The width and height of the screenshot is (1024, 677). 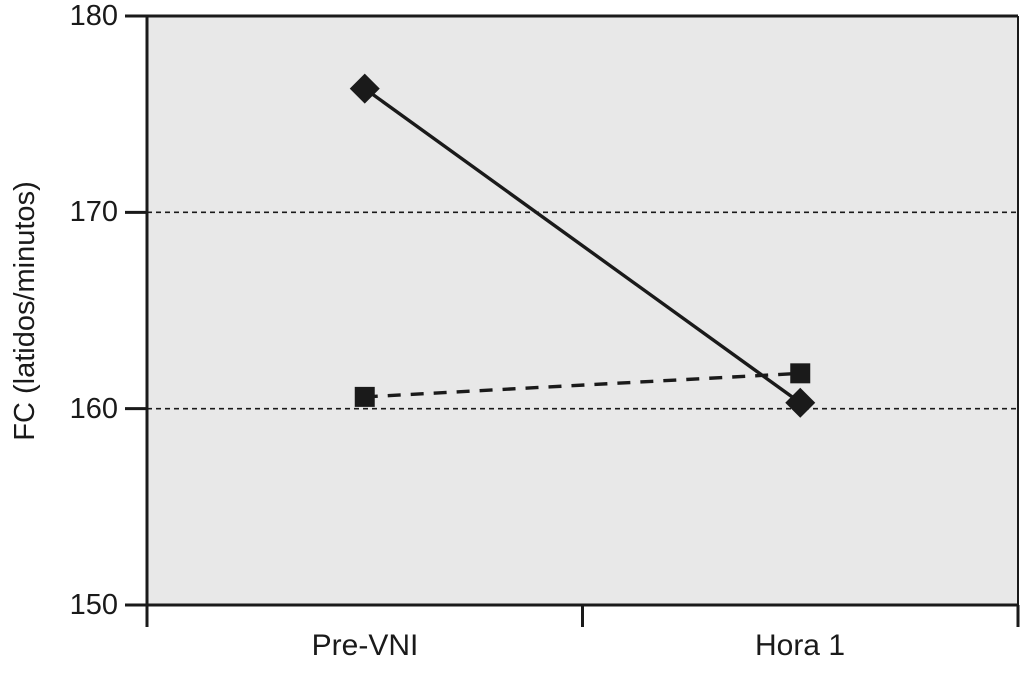 What do you see at coordinates (365, 645) in the screenshot?
I see `x-category-label-pre-vni: Pre-VNI` at bounding box center [365, 645].